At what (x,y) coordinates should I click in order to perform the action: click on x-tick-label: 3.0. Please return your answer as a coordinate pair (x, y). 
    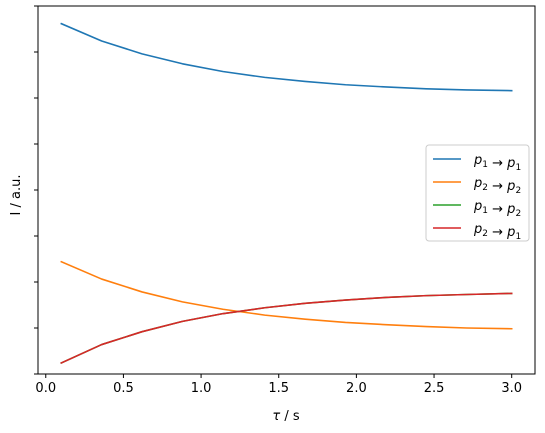
    Looking at the image, I should click on (511, 388).